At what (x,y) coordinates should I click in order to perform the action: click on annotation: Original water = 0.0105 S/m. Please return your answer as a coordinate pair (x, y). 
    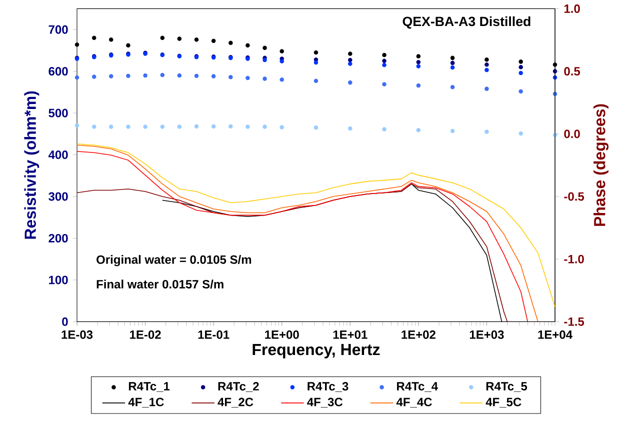
    Looking at the image, I should click on (174, 260).